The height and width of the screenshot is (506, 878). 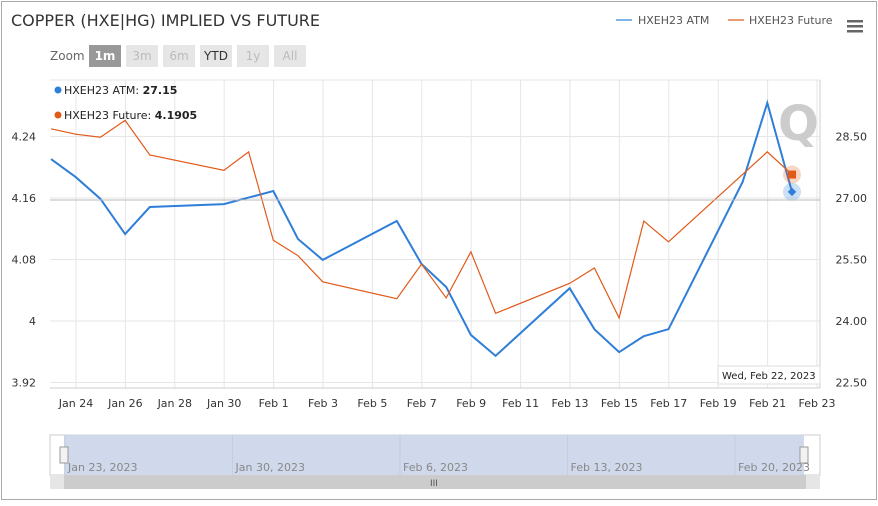 What do you see at coordinates (804, 455) in the screenshot?
I see `navigator-right-handle` at bounding box center [804, 455].